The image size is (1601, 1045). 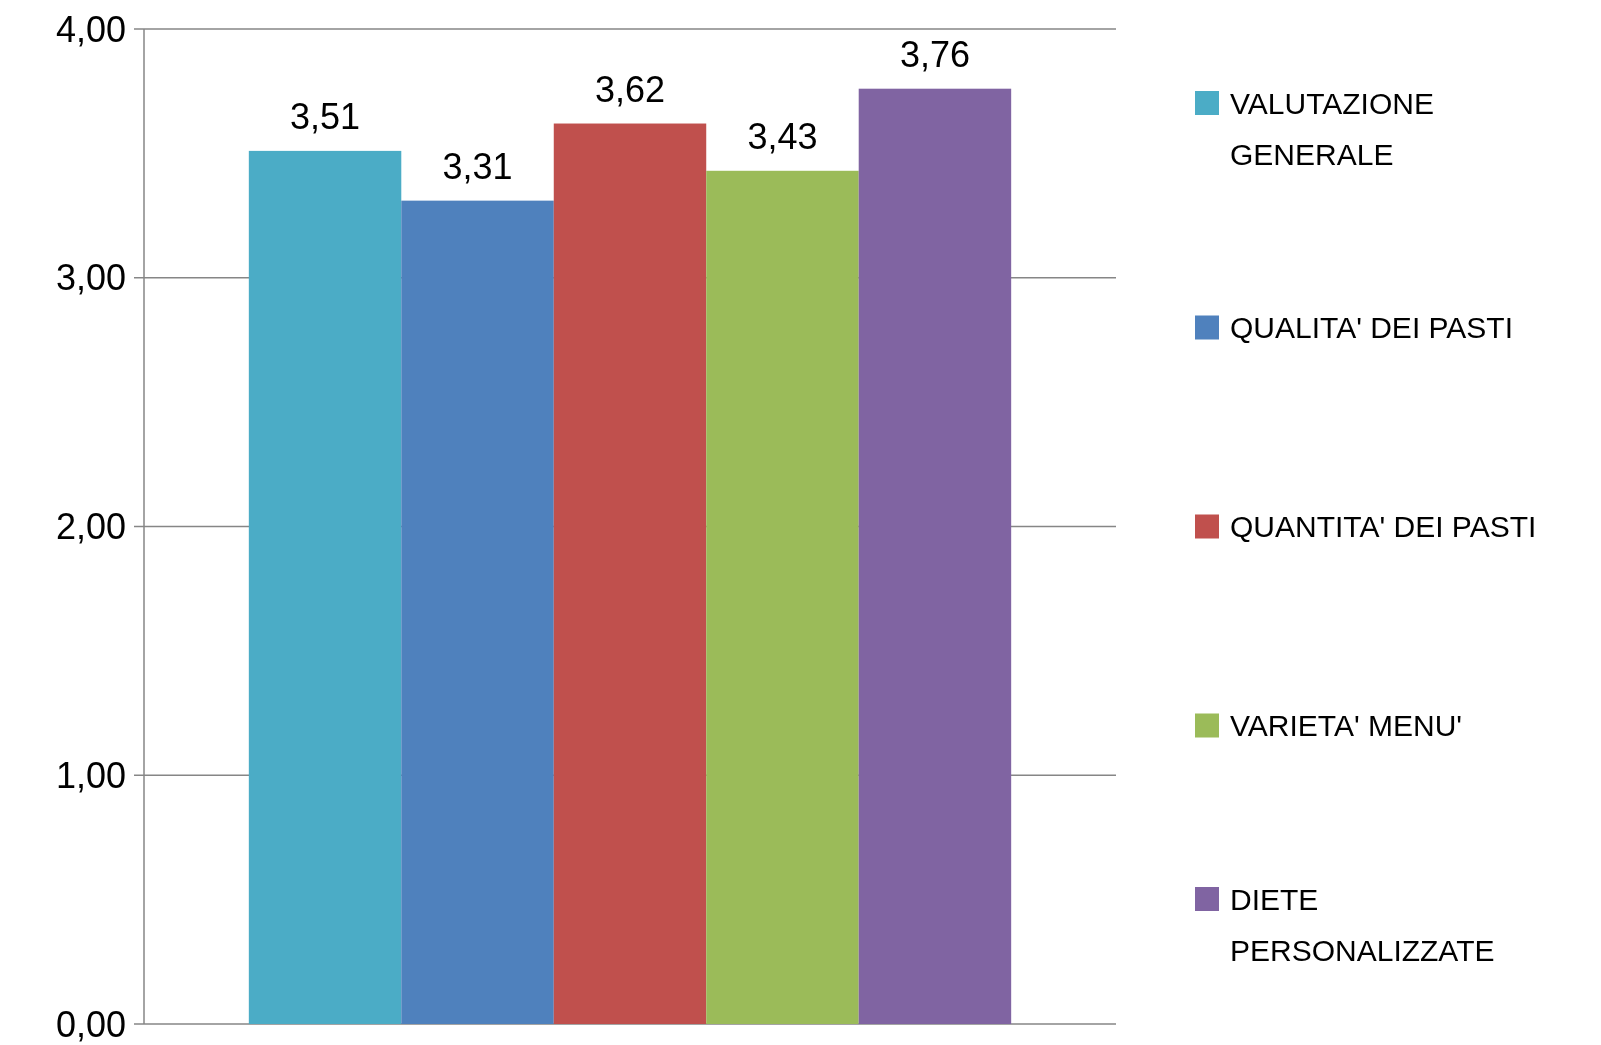 I want to click on data-label: 3,62, so click(x=630, y=89).